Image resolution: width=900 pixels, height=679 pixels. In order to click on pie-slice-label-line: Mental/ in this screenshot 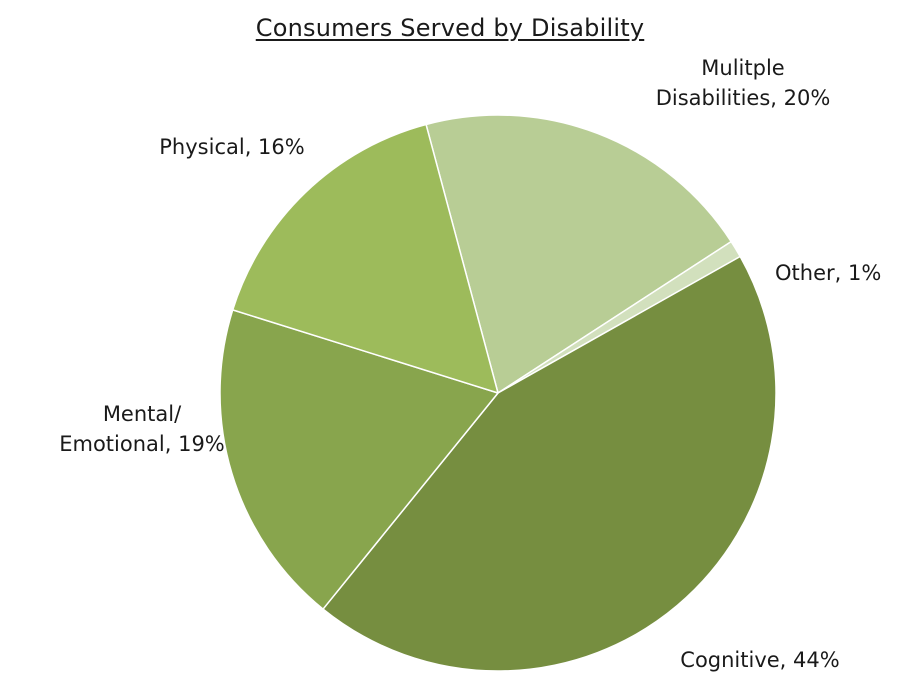, I will do `click(142, 414)`.